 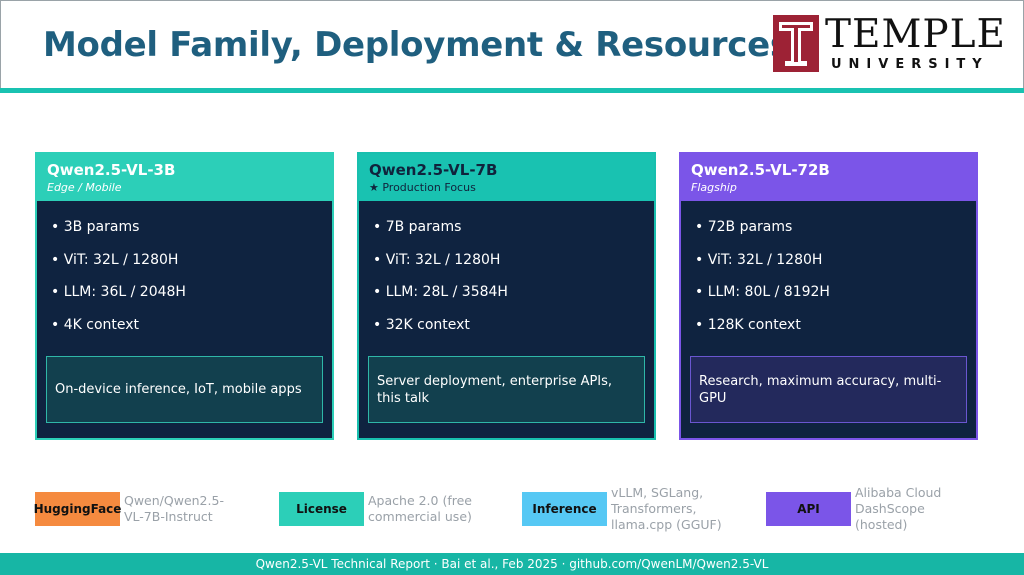 I want to click on spec-item: • 128K context, so click(x=748, y=324).